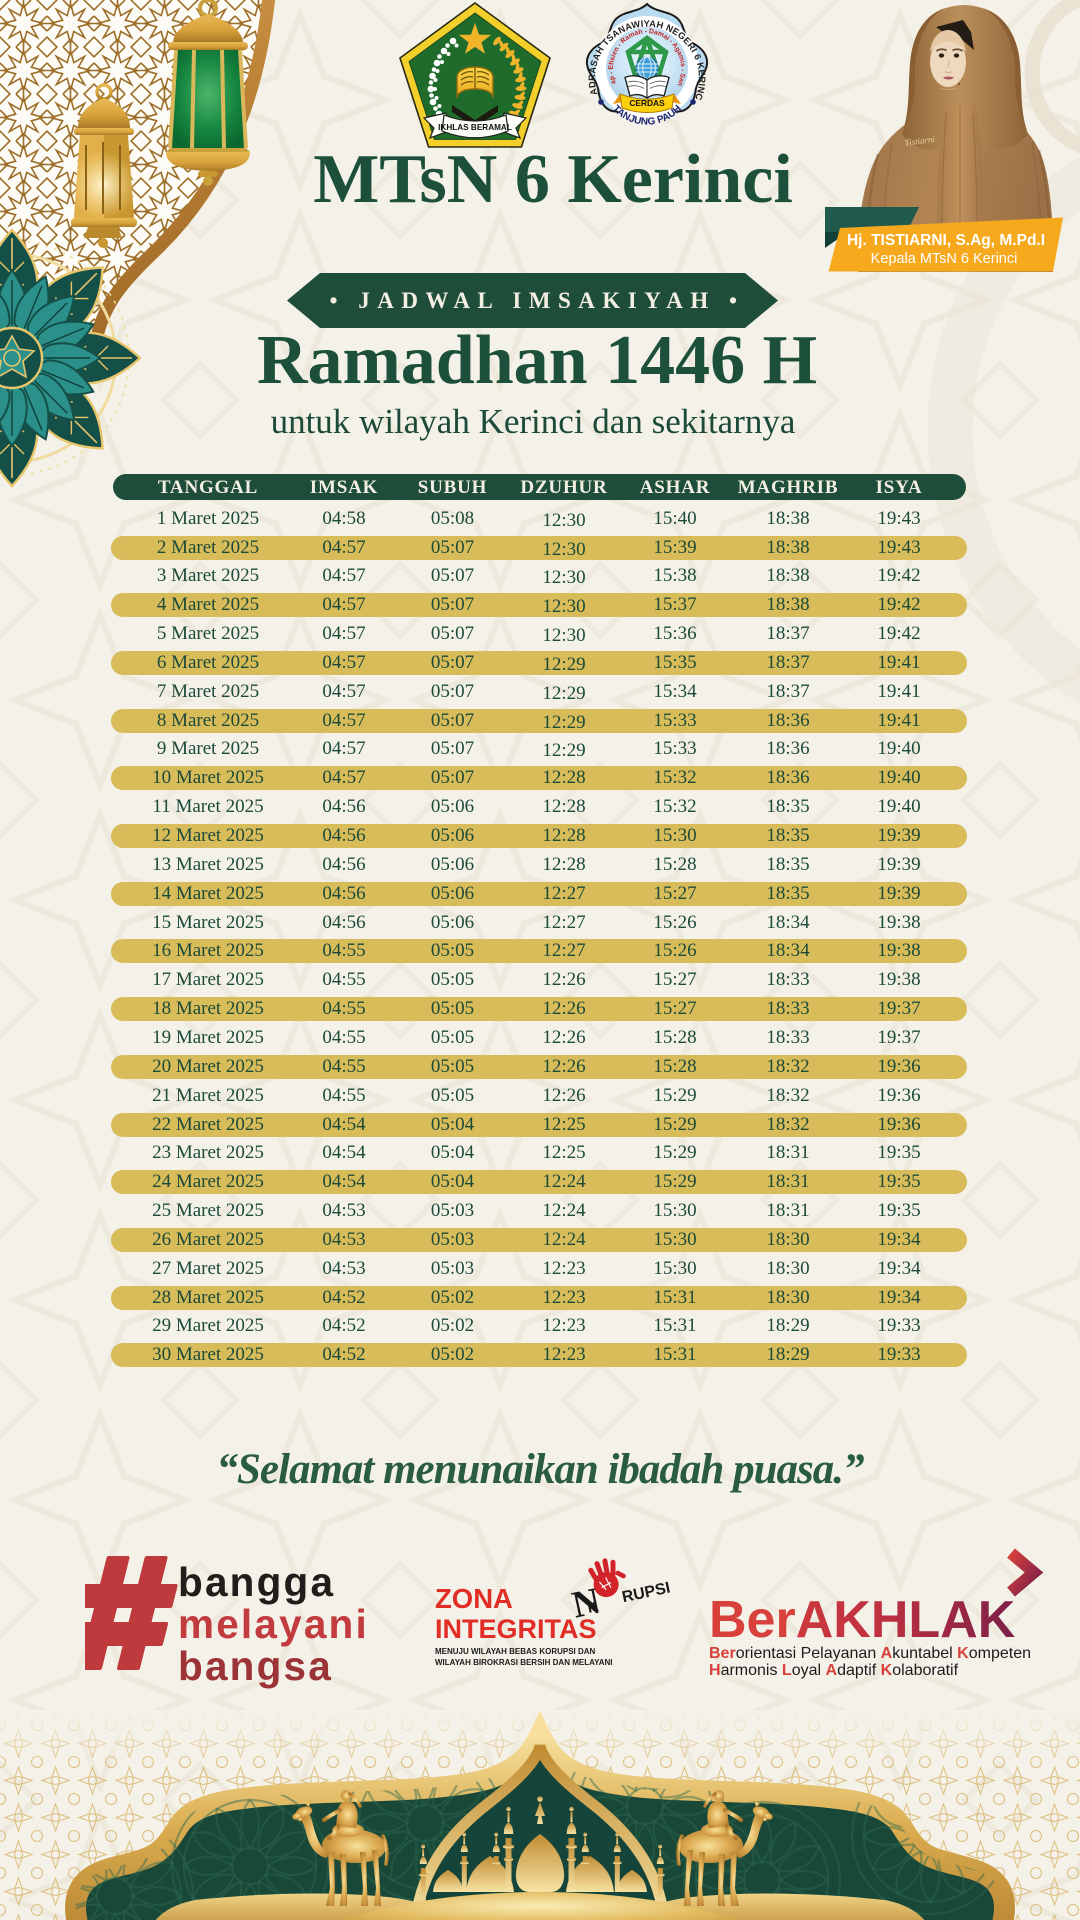  What do you see at coordinates (516, 1629) in the screenshot?
I see `svg-text: INTEGRITAS` at bounding box center [516, 1629].